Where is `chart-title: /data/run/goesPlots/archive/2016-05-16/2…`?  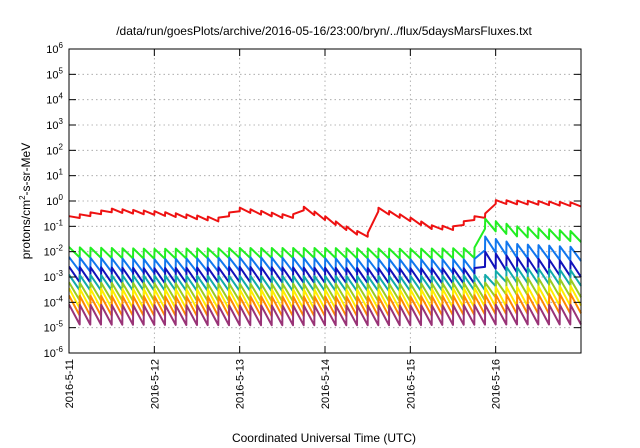 chart-title: /data/run/goesPlots/archive/2016-05-16/2… is located at coordinates (324, 31).